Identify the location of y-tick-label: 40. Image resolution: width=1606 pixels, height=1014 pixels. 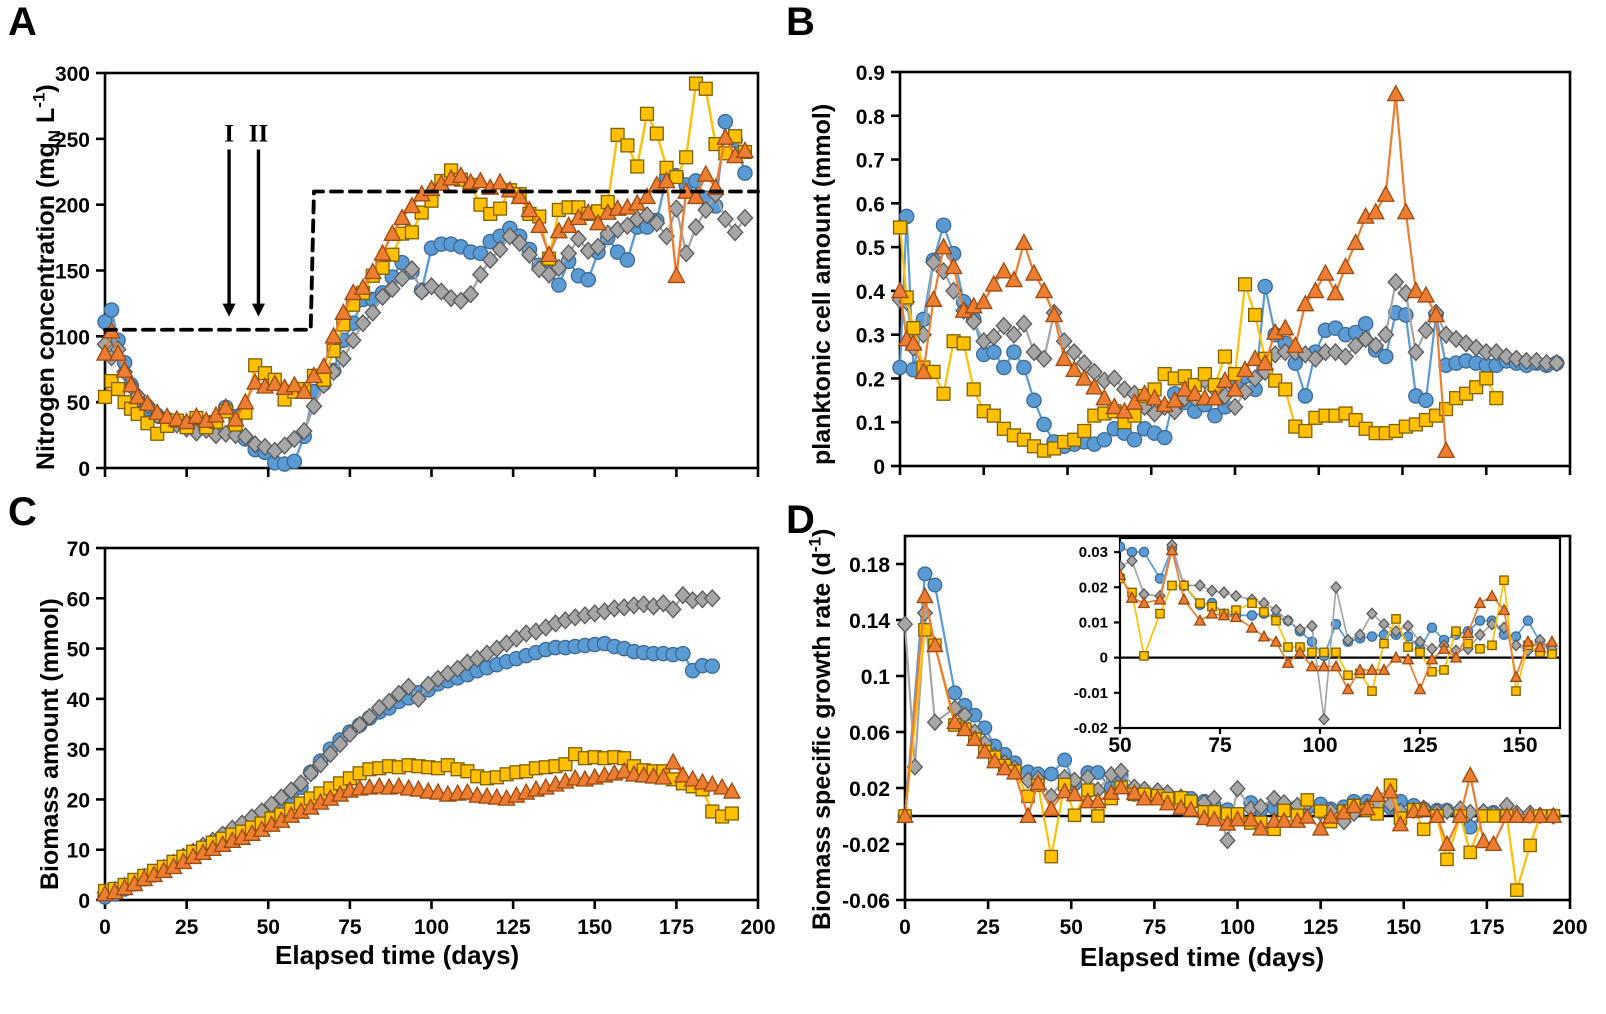
(78, 700).